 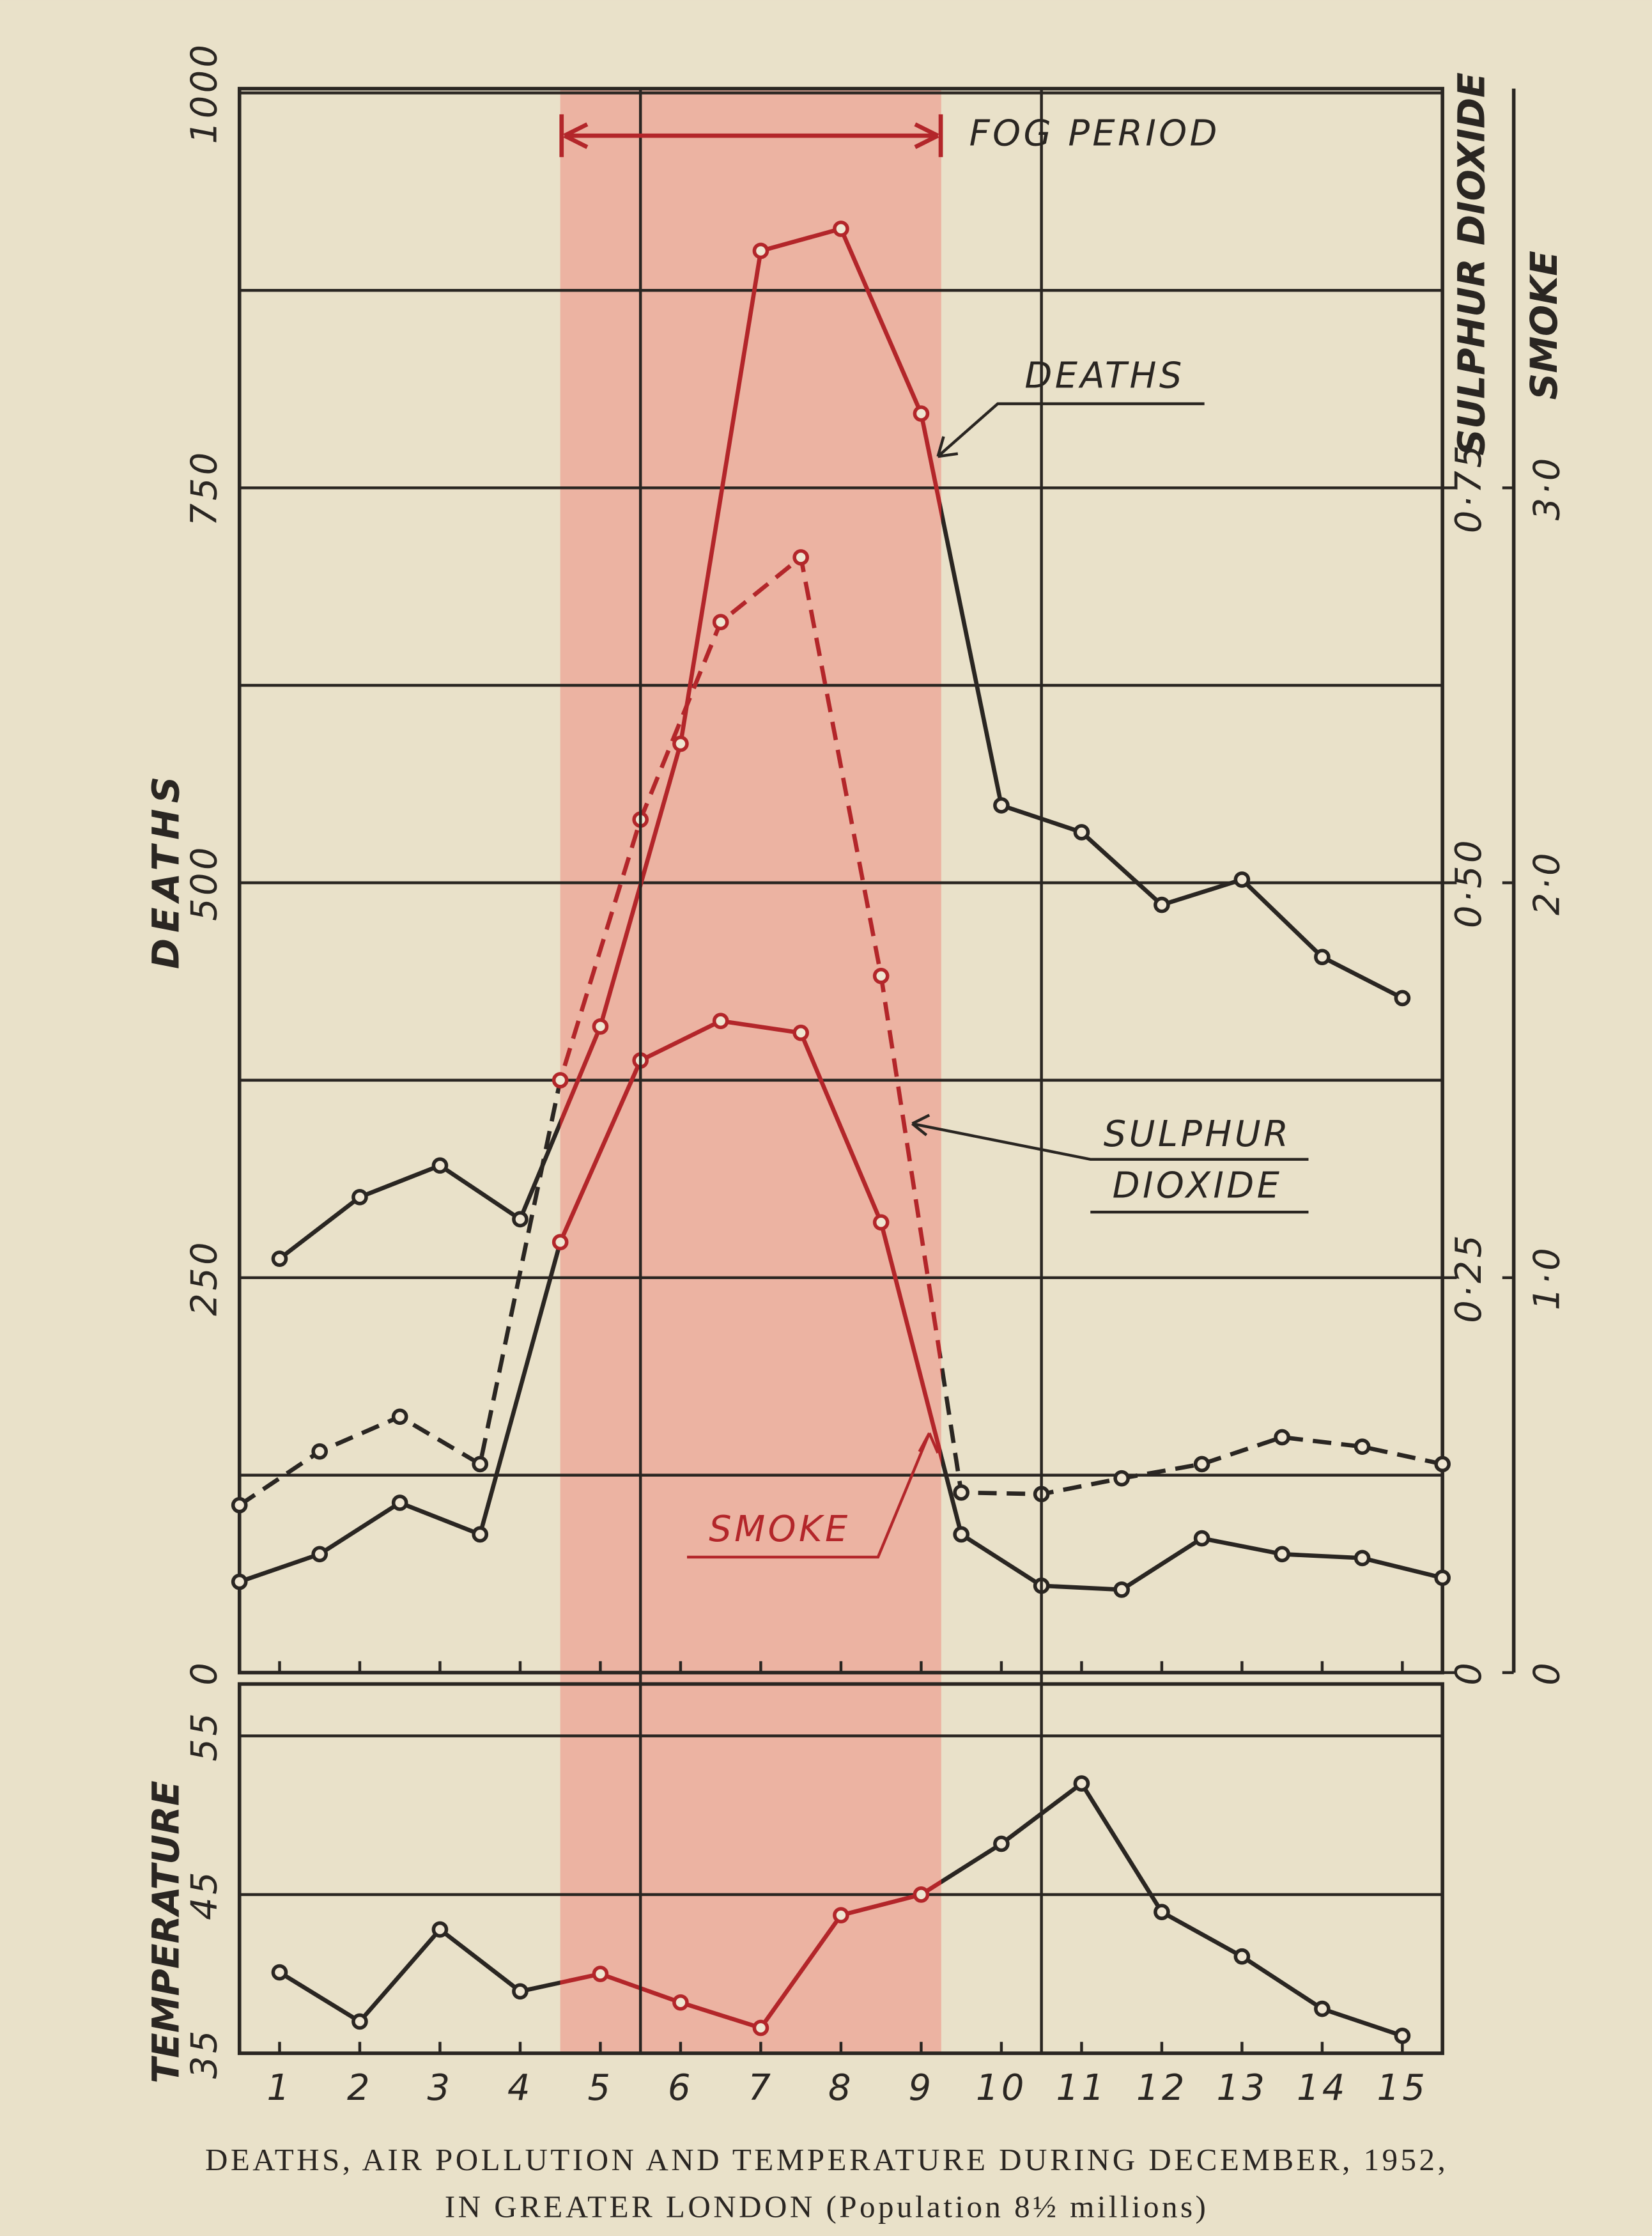 What do you see at coordinates (779, 1530) in the screenshot?
I see `annotation: SMOKE` at bounding box center [779, 1530].